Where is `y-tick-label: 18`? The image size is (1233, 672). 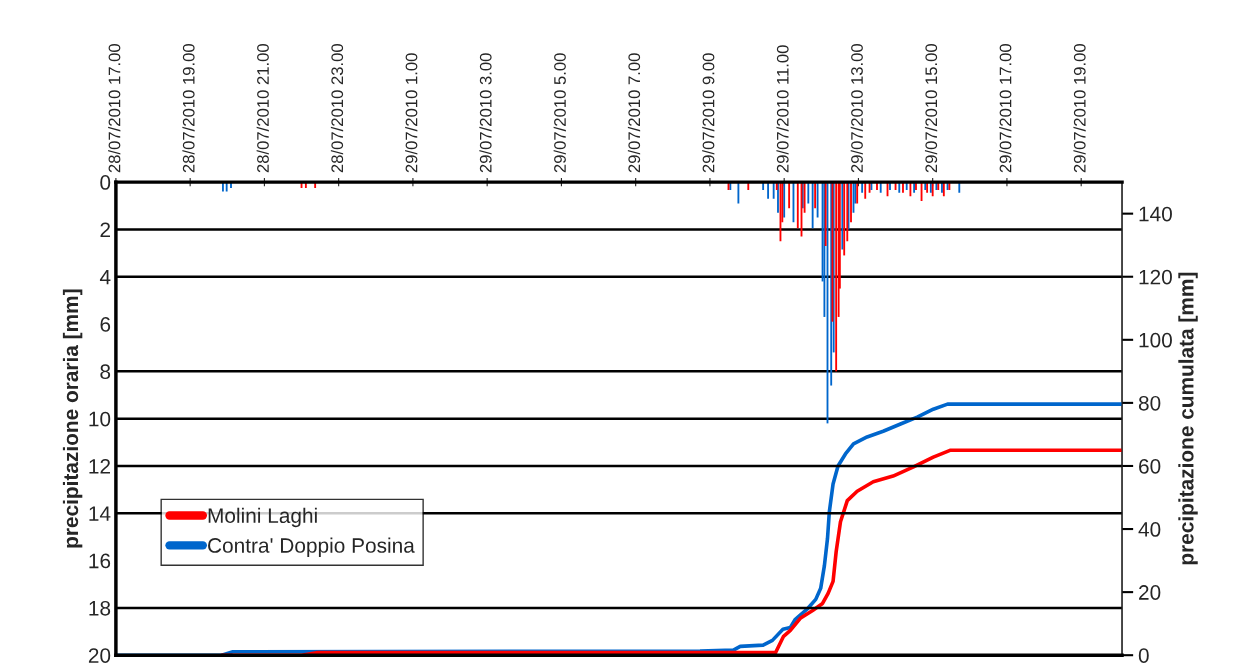
y-tick-label: 18 is located at coordinates (100, 608).